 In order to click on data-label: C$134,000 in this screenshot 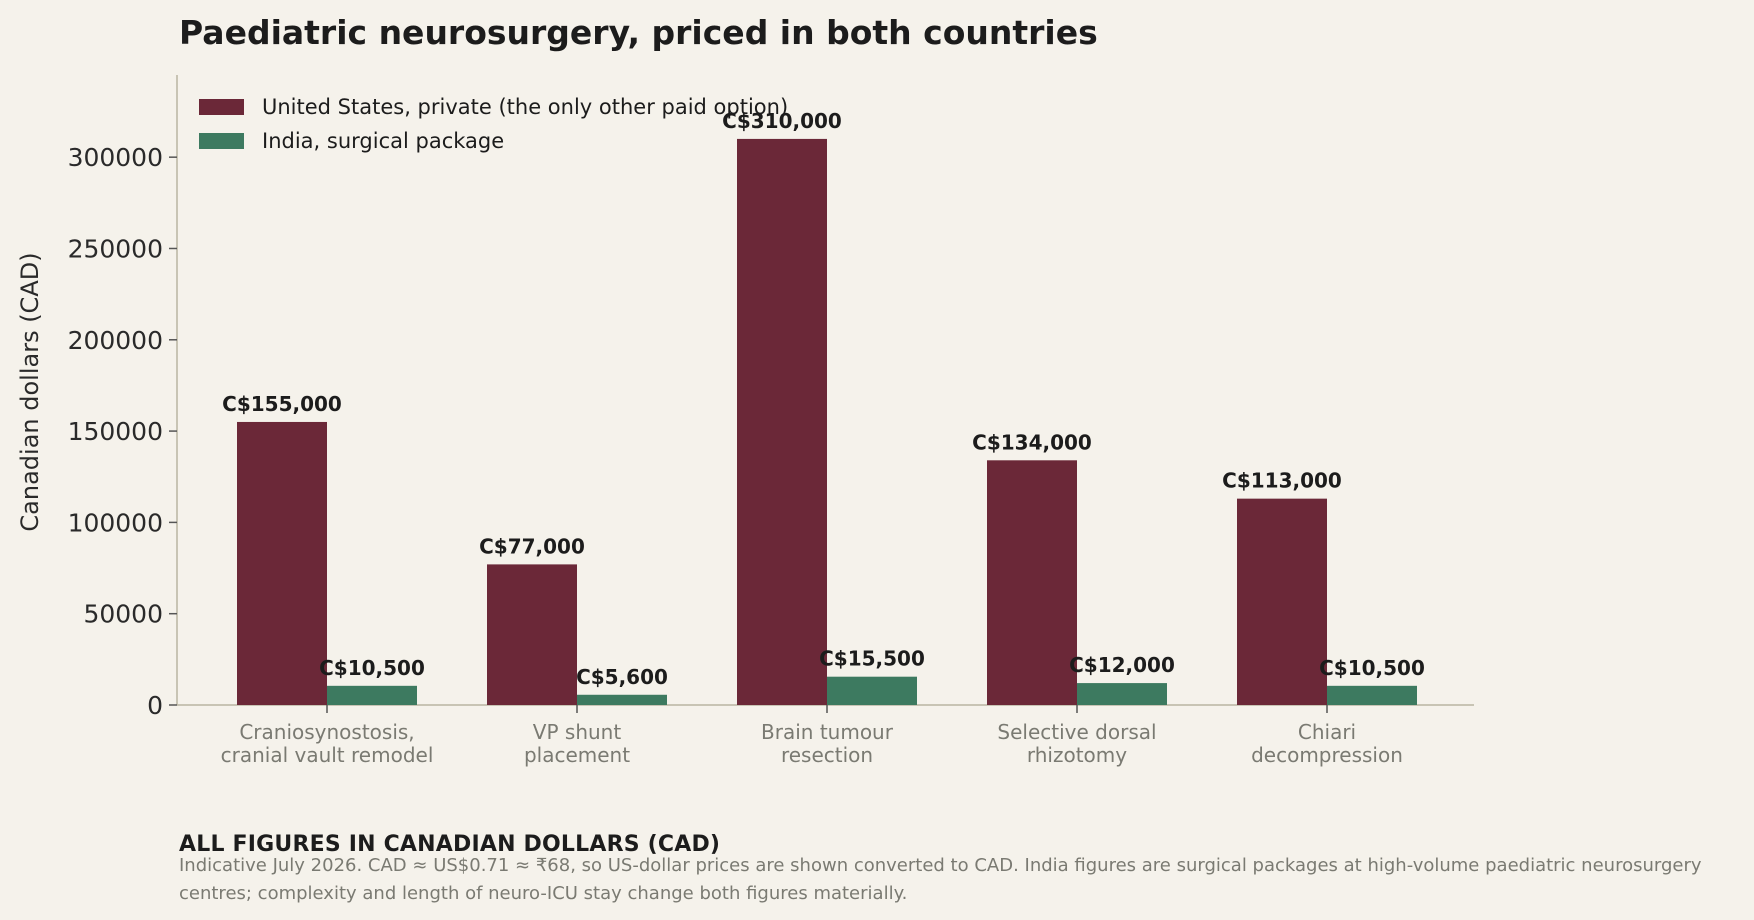, I will do `click(1032, 442)`.